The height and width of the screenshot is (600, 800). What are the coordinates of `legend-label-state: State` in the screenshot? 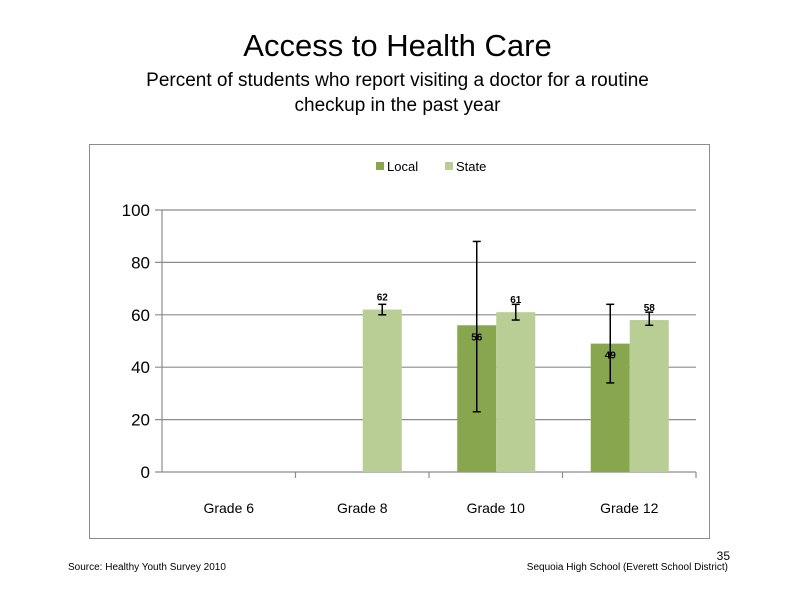 It's located at (471, 166).